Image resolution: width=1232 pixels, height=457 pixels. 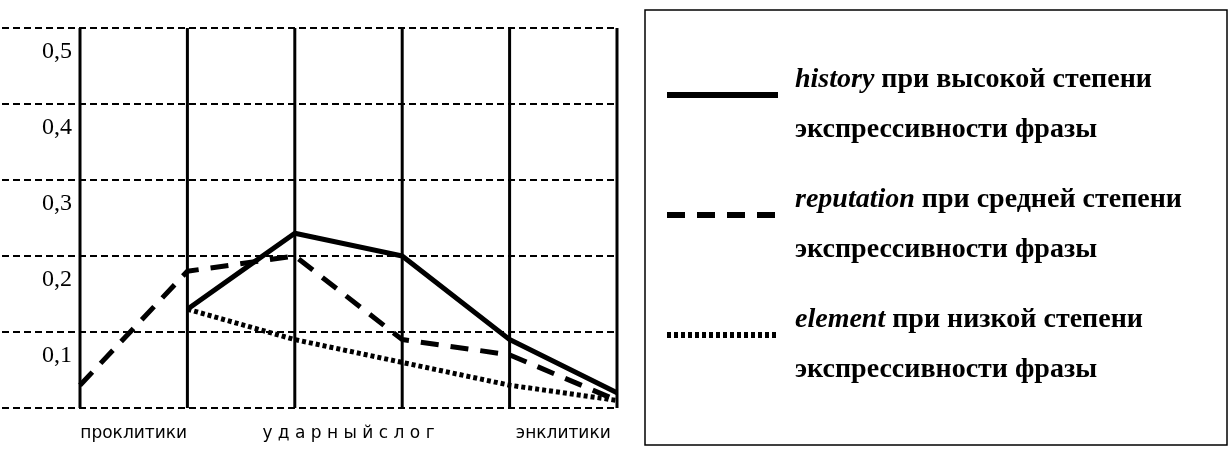 What do you see at coordinates (57, 278) in the screenshot?
I see `y-tick-label: 0,2` at bounding box center [57, 278].